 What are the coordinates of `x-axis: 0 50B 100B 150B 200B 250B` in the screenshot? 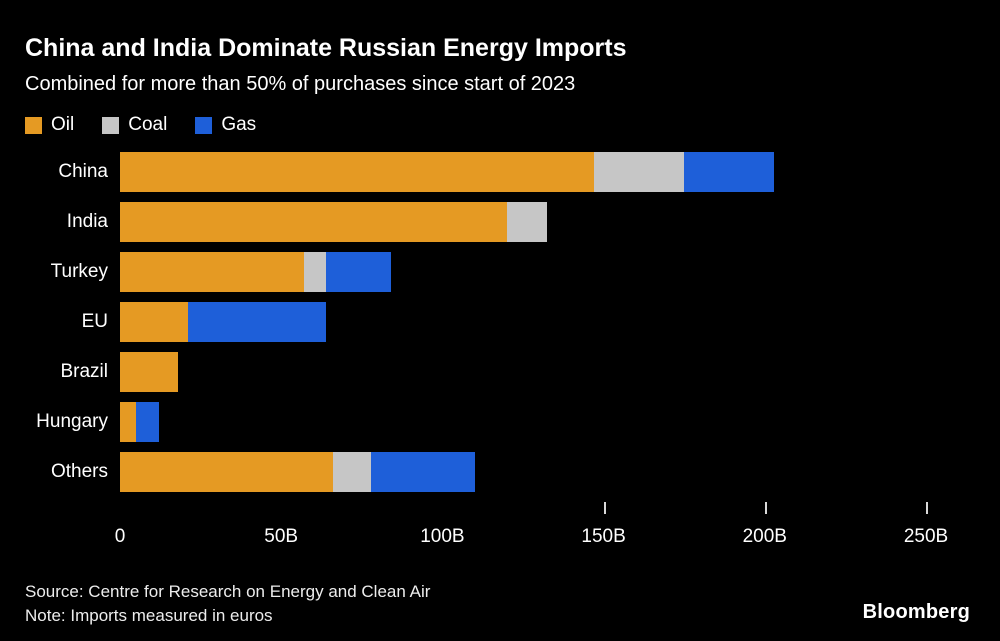 It's located at (545, 528).